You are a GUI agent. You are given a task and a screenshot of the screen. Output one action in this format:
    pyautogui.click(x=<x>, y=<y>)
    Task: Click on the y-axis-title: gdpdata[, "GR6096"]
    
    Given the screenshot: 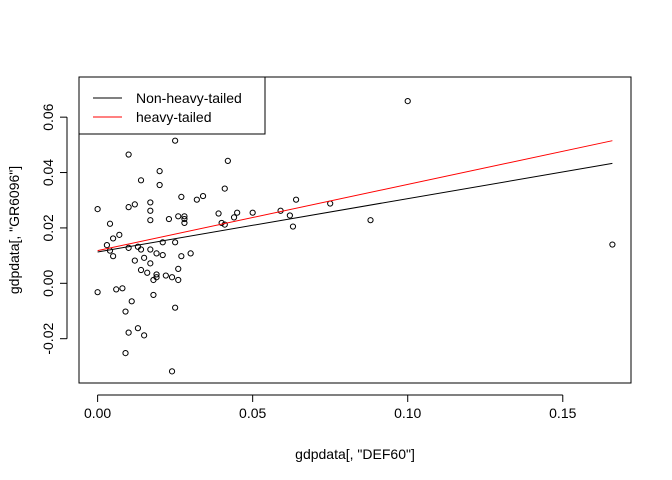 What is the action you would take?
    pyautogui.click(x=14, y=230)
    